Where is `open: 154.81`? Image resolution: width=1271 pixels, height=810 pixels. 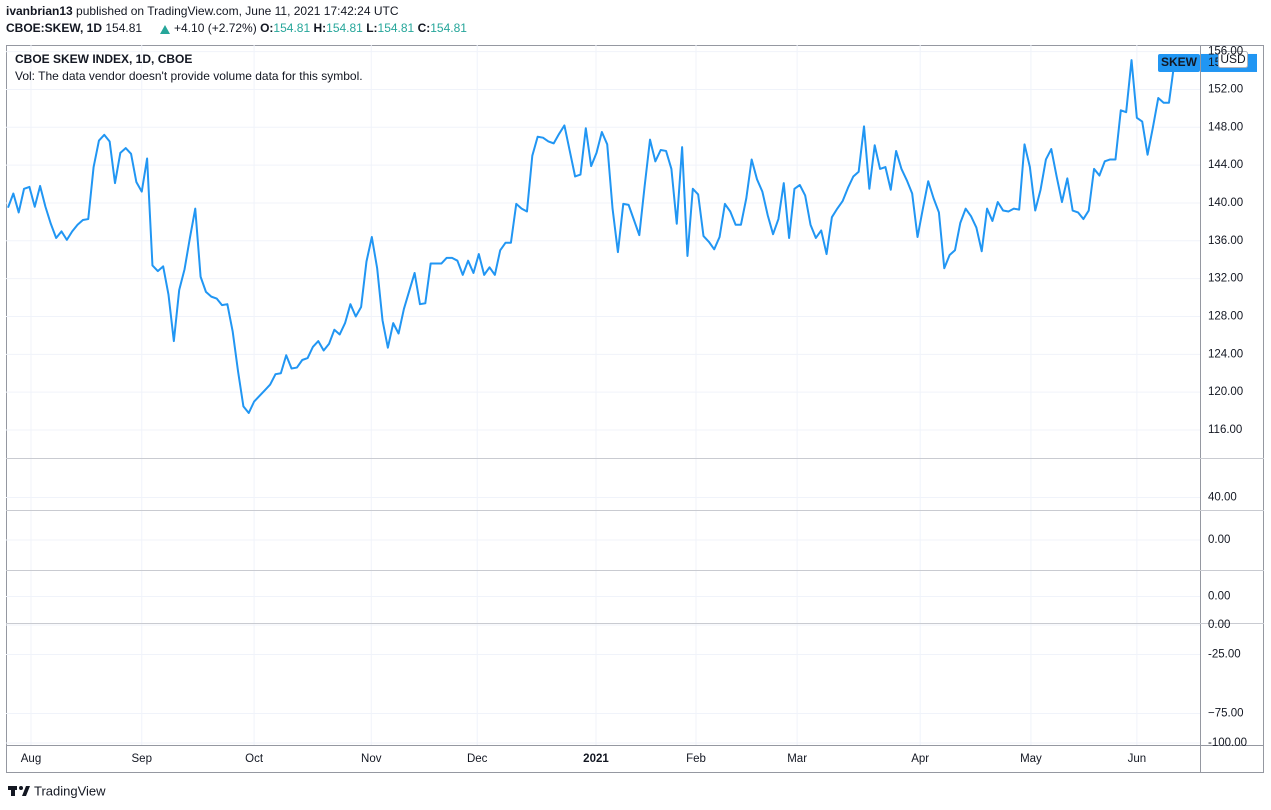
open: 154.81 is located at coordinates (291, 28).